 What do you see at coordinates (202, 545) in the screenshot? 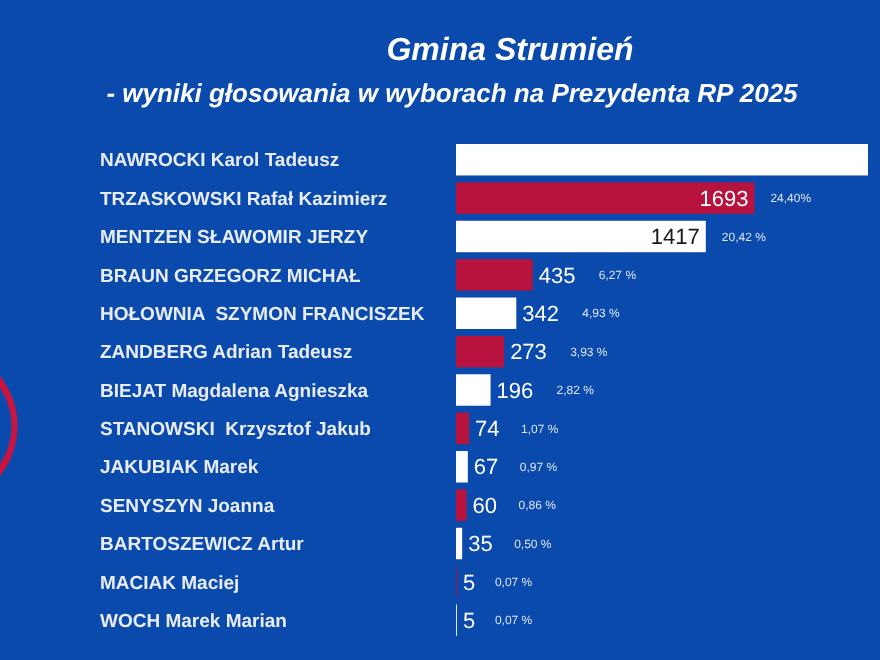
I see `y-tick-label: BARTOSZEWICZ Artur` at bounding box center [202, 545].